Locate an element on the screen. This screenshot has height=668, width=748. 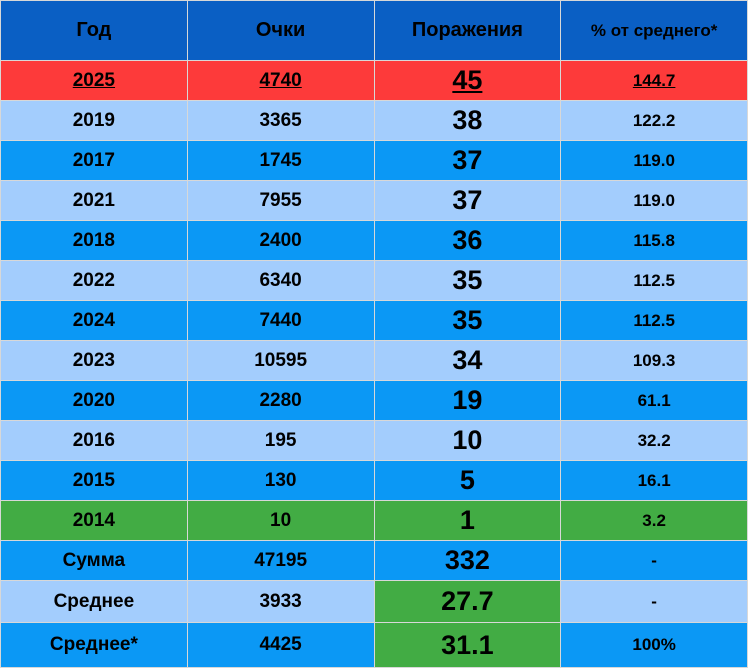
table-row: 2022 6340 35 112.5 is located at coordinates (374, 280).